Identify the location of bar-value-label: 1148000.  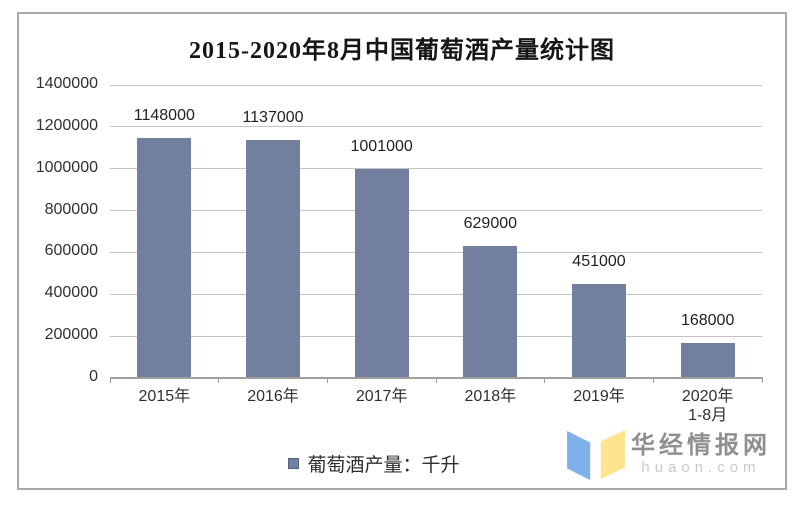
(164, 115).